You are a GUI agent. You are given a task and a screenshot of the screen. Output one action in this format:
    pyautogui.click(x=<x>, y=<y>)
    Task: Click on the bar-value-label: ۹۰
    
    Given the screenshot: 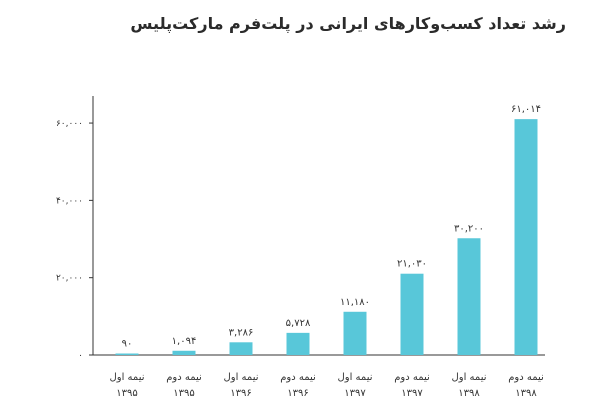 What is the action you would take?
    pyautogui.click(x=127, y=344)
    